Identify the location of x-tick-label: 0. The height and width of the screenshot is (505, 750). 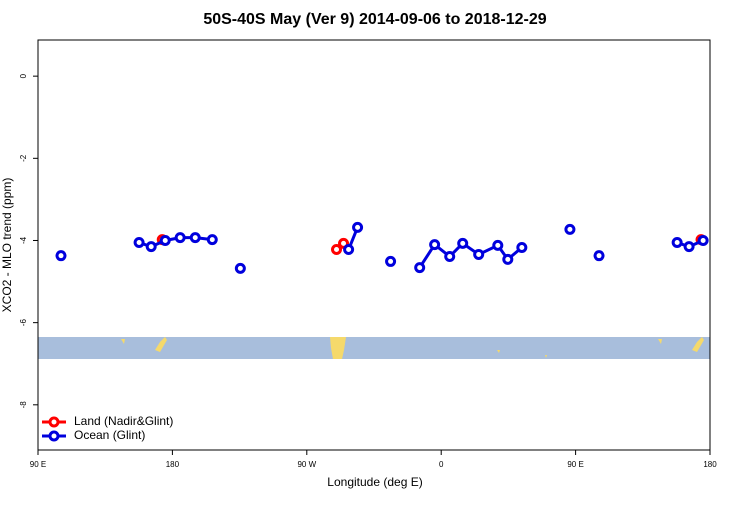
(441, 464).